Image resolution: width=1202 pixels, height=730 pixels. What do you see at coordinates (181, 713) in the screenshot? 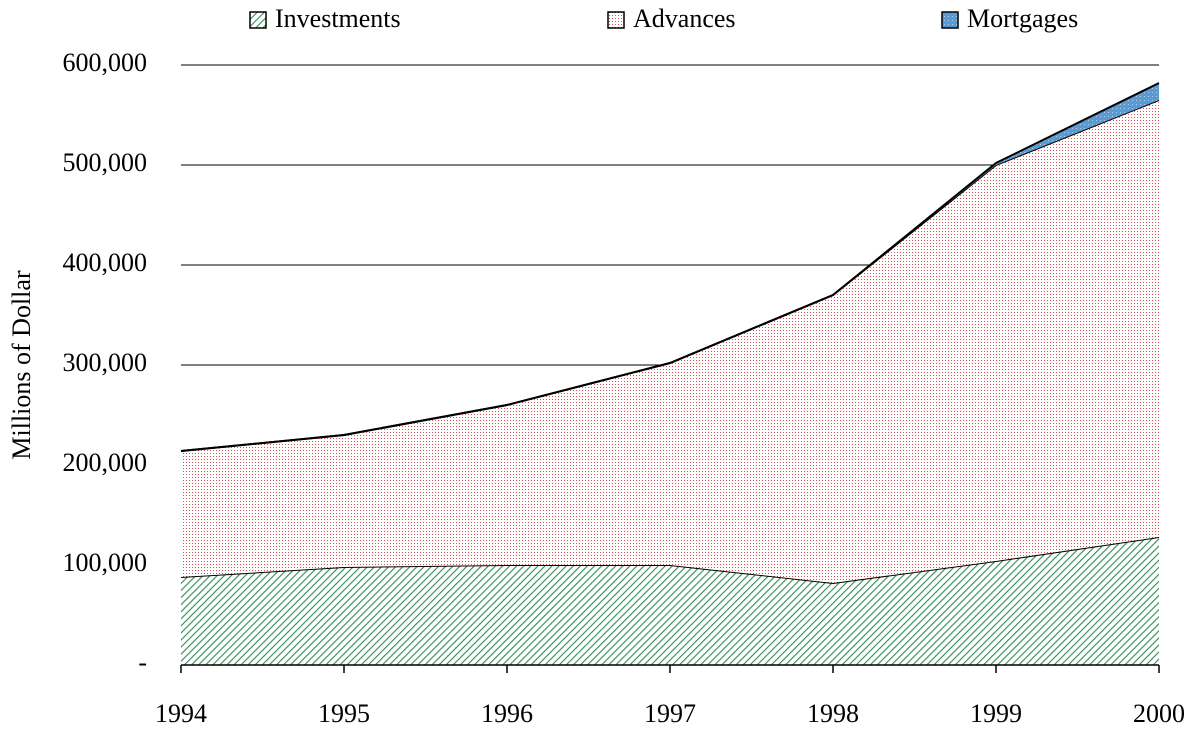
I see `x-tick-label: 1994` at bounding box center [181, 713].